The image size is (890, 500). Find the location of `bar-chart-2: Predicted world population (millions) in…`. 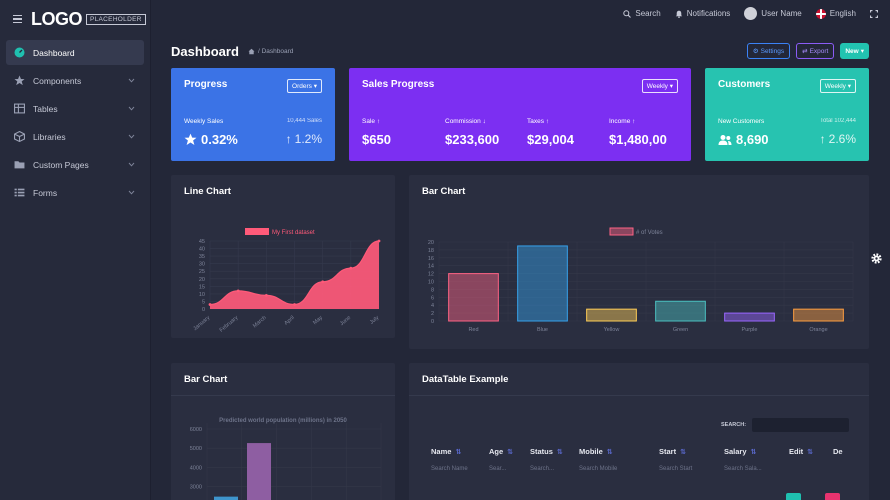

bar-chart-2: Predicted world population (millions) in… is located at coordinates (286, 459).